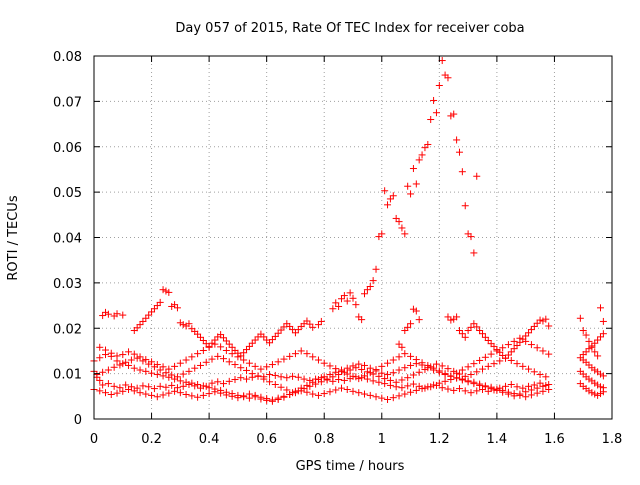 The width and height of the screenshot is (640, 485). What do you see at coordinates (94, 439) in the screenshot?
I see `x-tick-label: 0` at bounding box center [94, 439].